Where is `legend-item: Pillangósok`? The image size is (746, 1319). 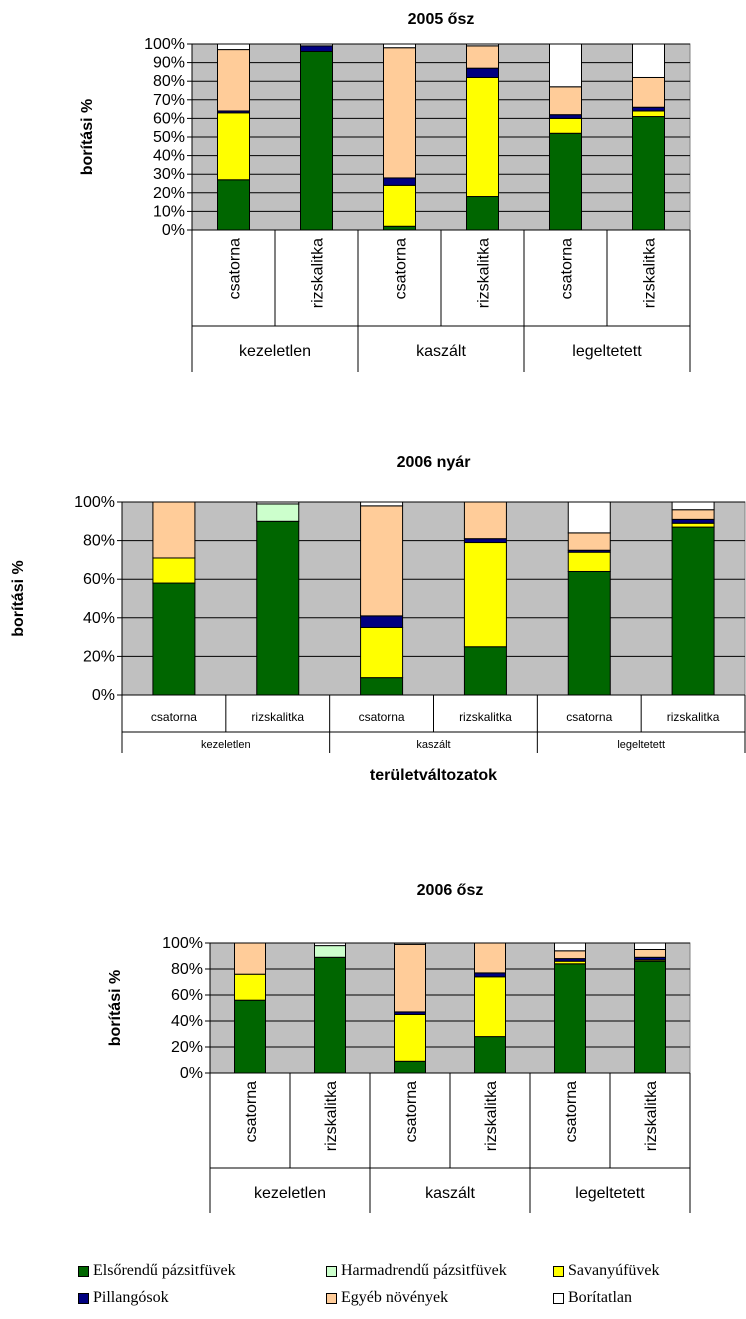
legend-item: Pillangósok is located at coordinates (123, 1298).